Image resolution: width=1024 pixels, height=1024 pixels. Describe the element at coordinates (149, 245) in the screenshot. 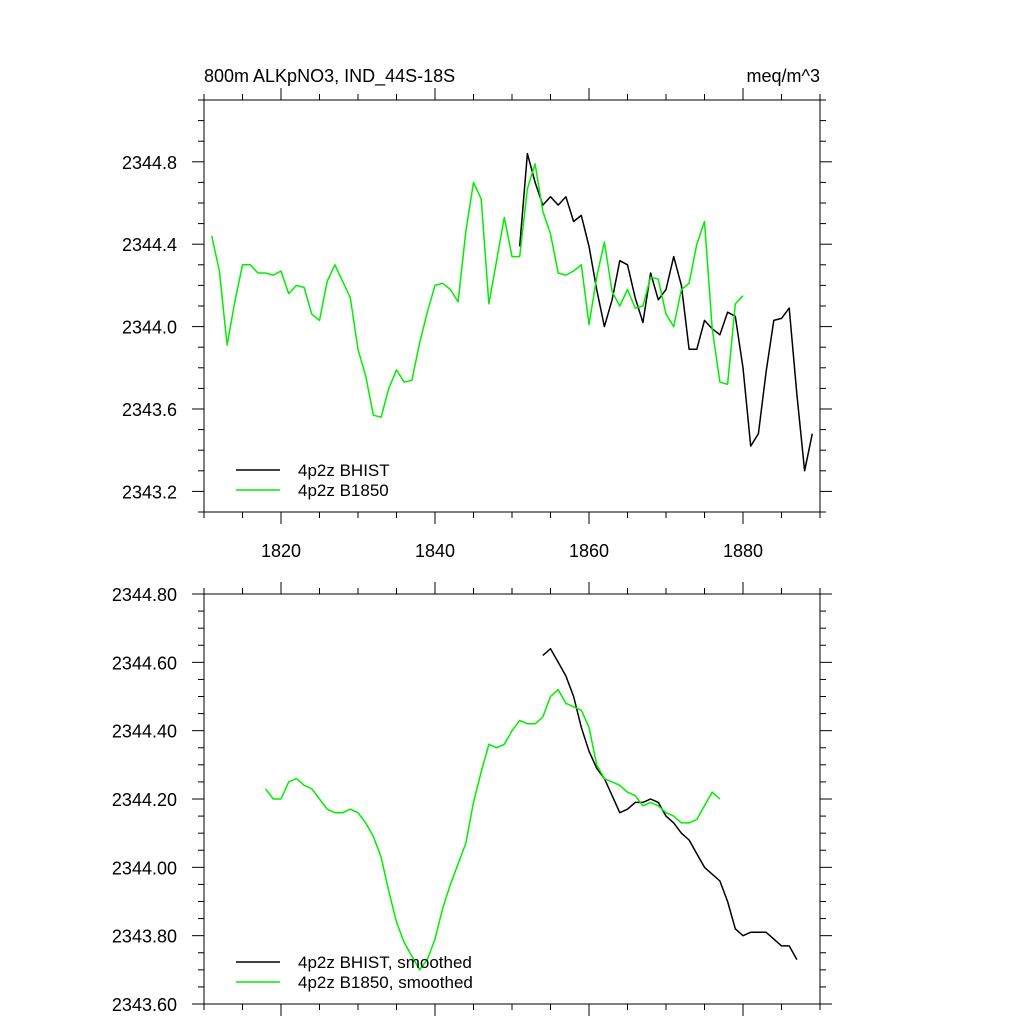

I see `y-tick-label: 2344.4` at that location.